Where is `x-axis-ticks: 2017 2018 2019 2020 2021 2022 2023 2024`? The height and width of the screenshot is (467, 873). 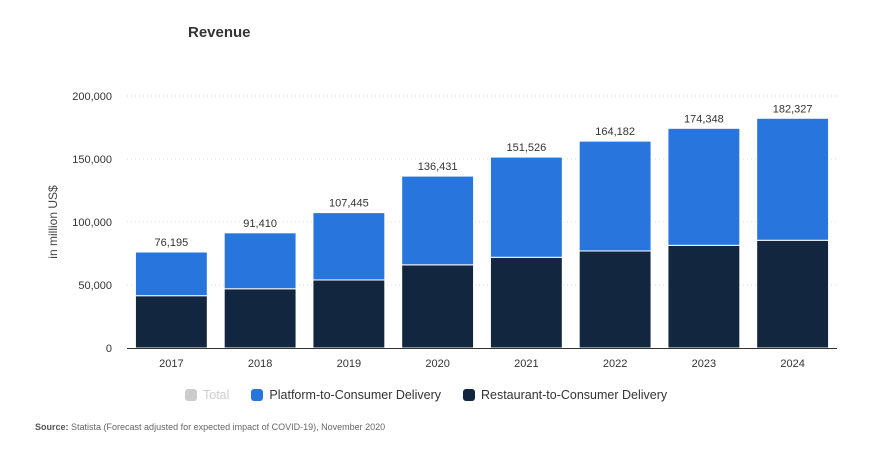 x-axis-ticks: 2017 2018 2019 2020 2021 2022 2023 2024 is located at coordinates (482, 364).